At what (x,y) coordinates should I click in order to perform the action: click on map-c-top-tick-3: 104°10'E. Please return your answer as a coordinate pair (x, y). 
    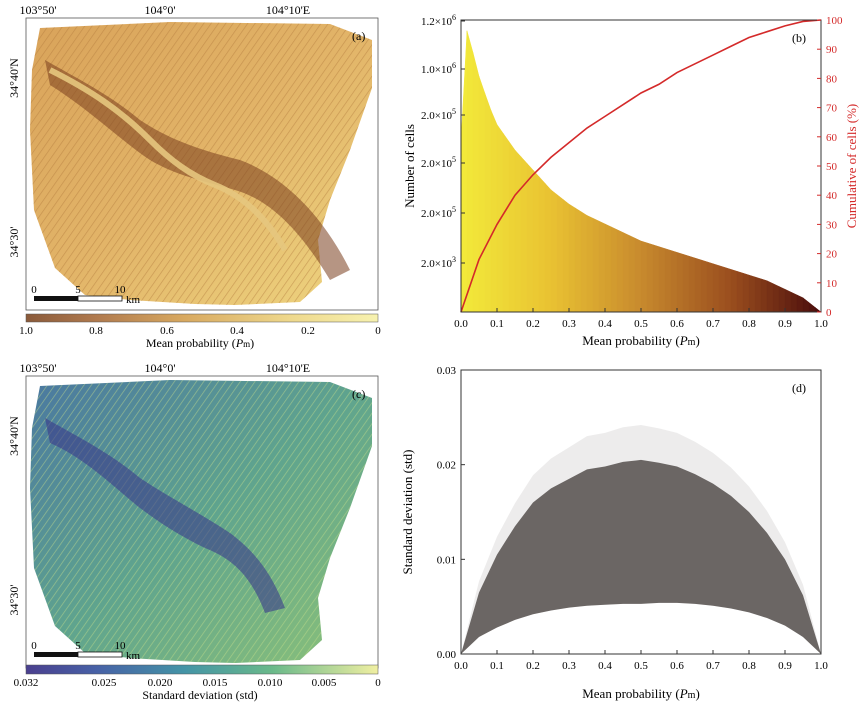
    Looking at the image, I should click on (288, 368).